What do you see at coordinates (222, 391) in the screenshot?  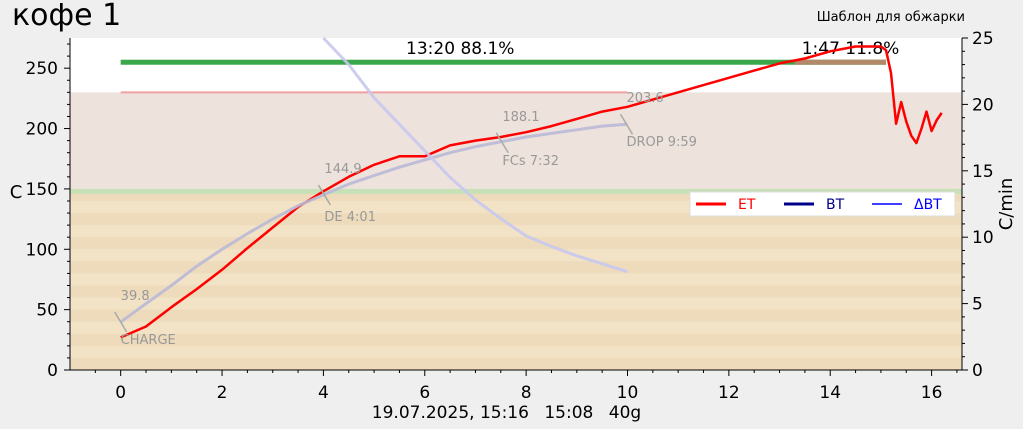 I see `x-tick-label: 2` at bounding box center [222, 391].